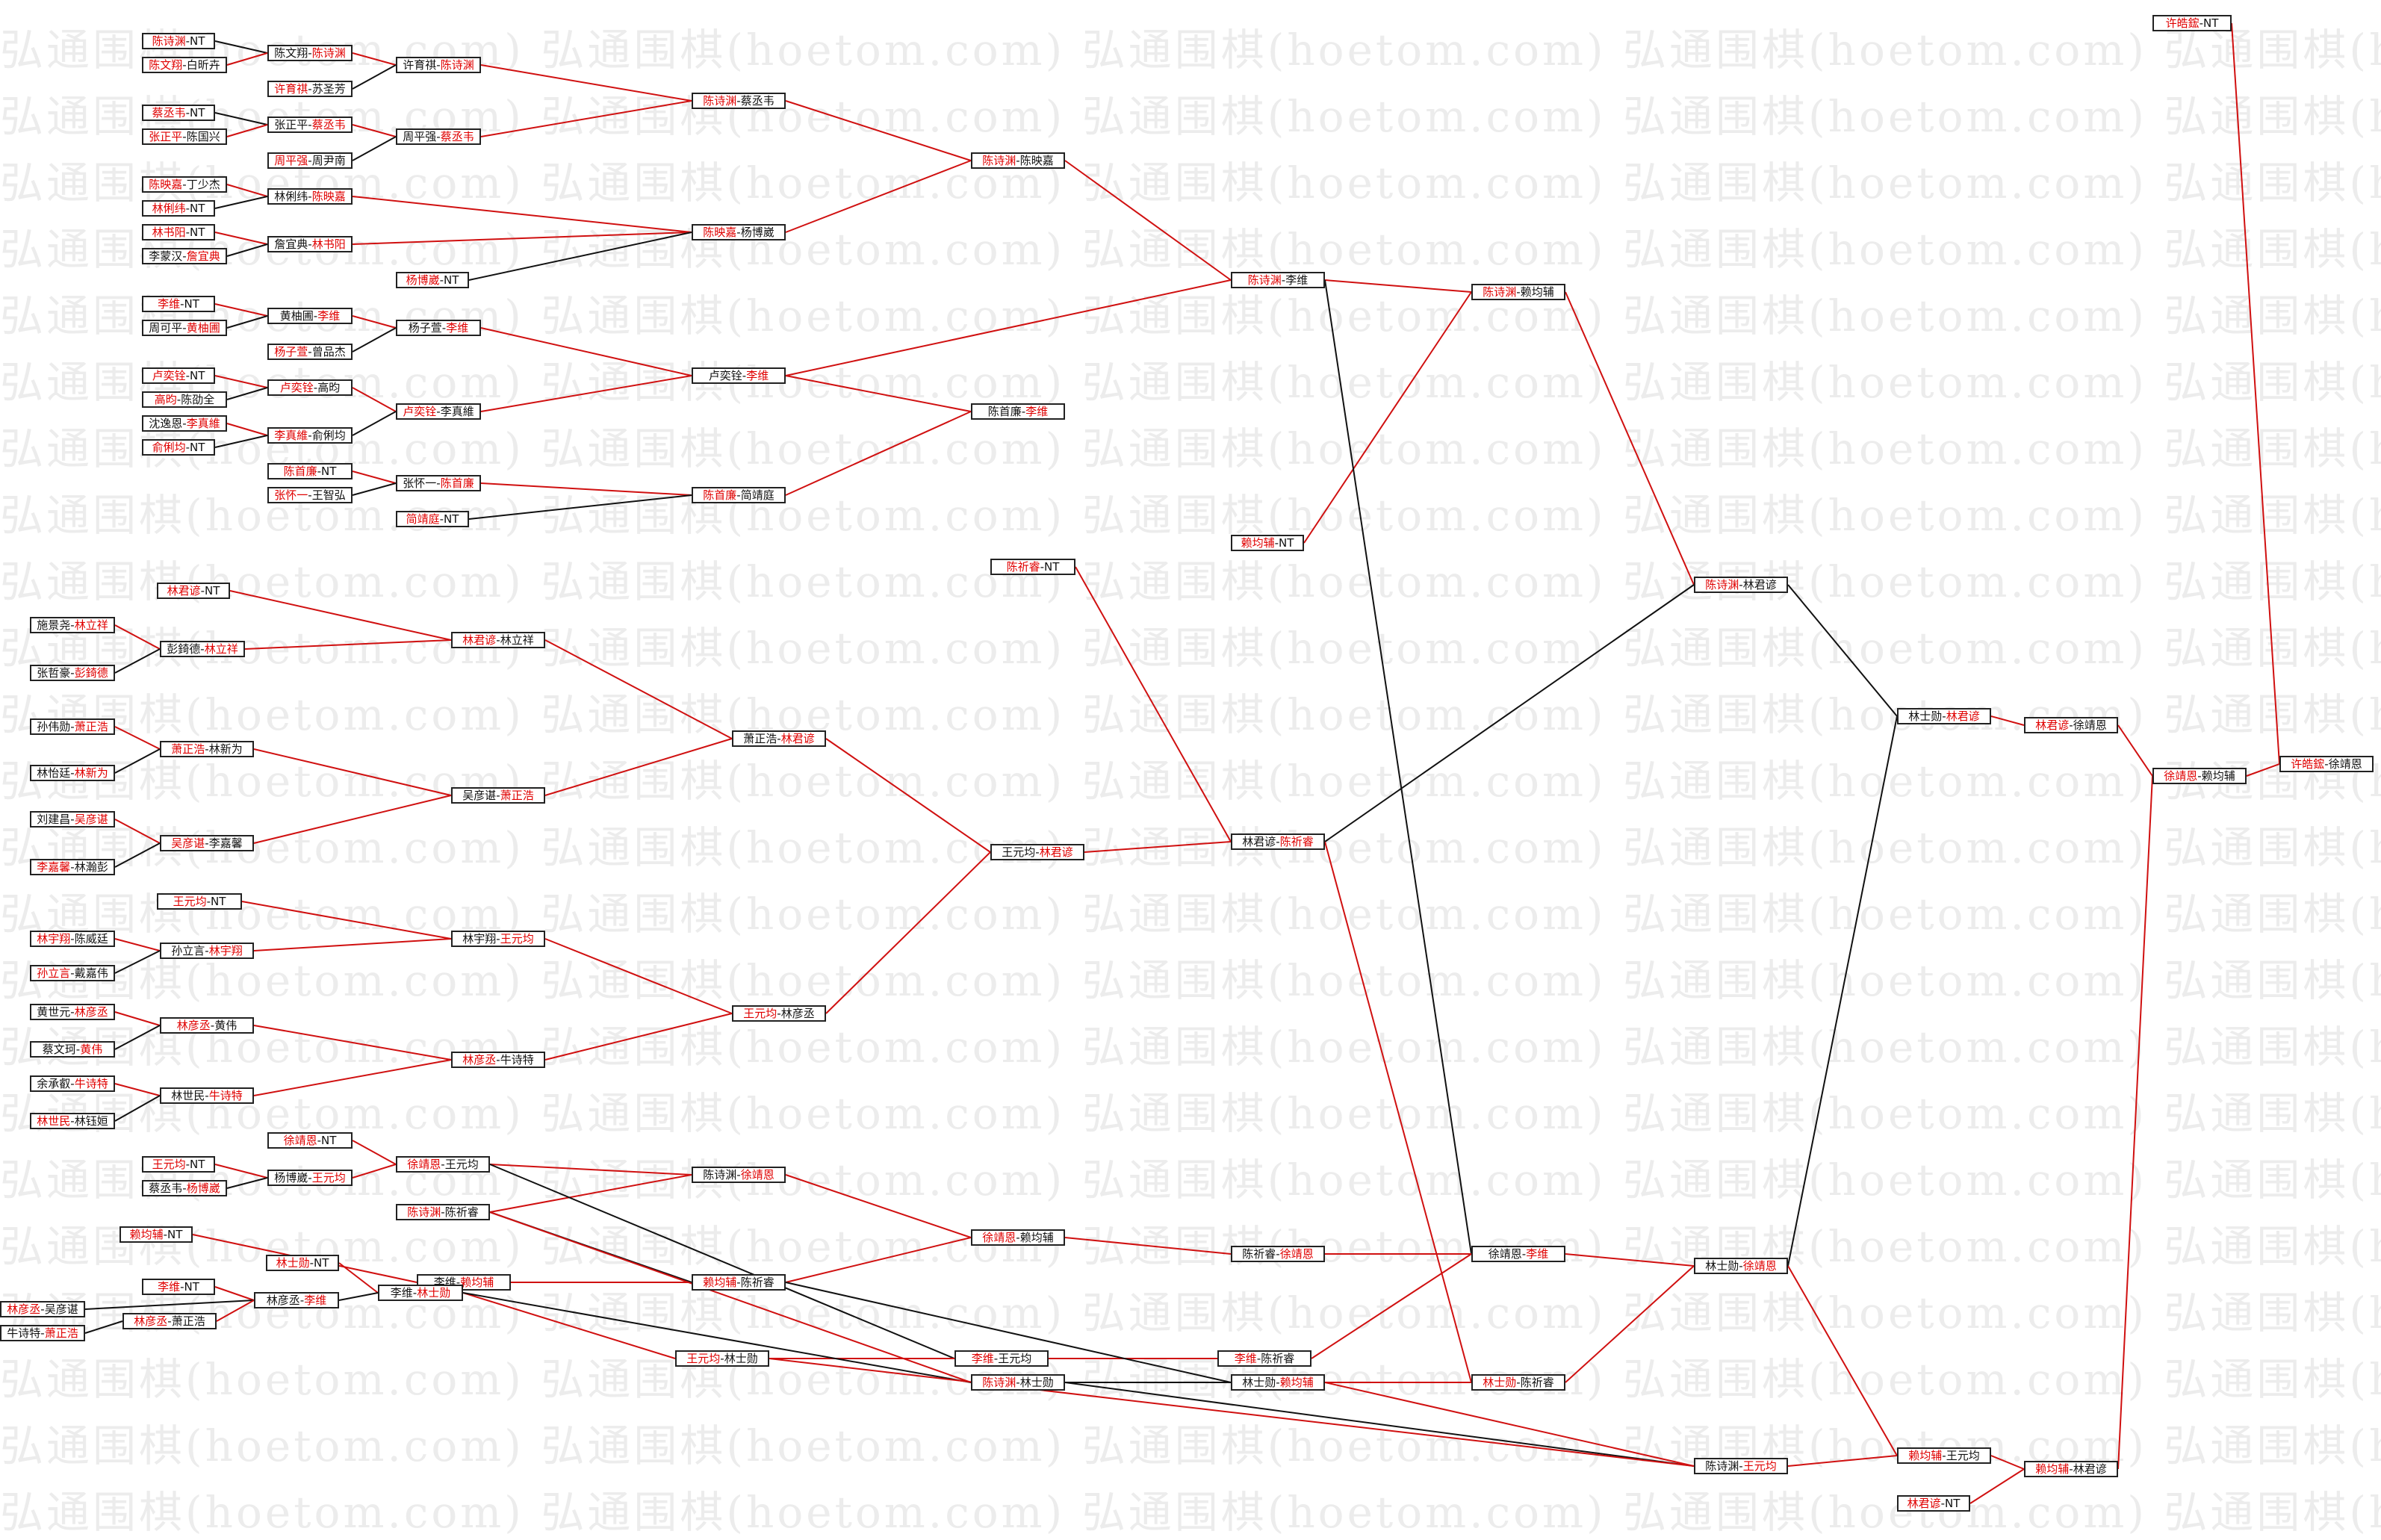  I want to click on match-node: 卢奕铨-NT, so click(178, 375).